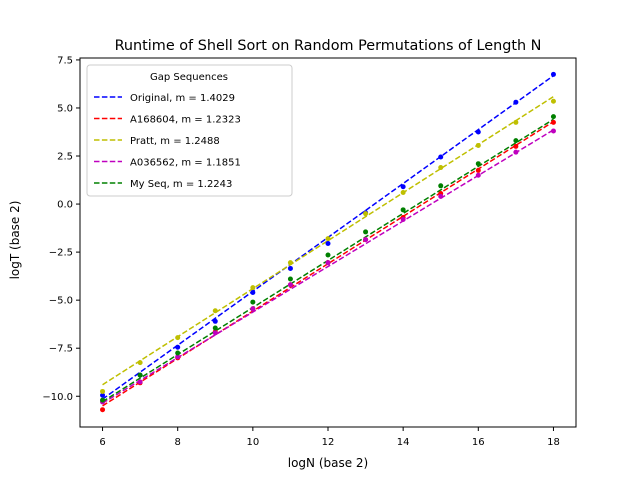  I want to click on x-tick-label: 12, so click(328, 442).